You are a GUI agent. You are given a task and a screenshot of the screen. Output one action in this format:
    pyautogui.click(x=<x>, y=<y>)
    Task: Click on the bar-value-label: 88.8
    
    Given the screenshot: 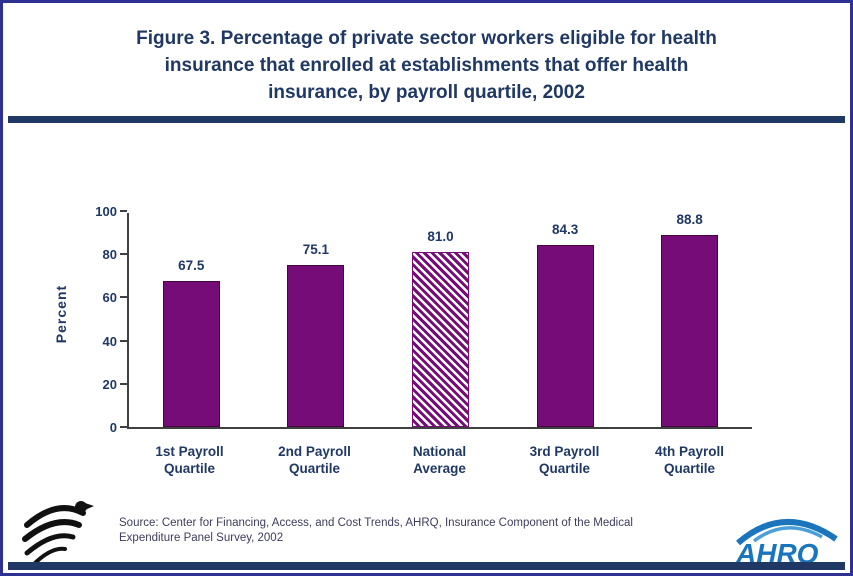 What is the action you would take?
    pyautogui.click(x=689, y=220)
    